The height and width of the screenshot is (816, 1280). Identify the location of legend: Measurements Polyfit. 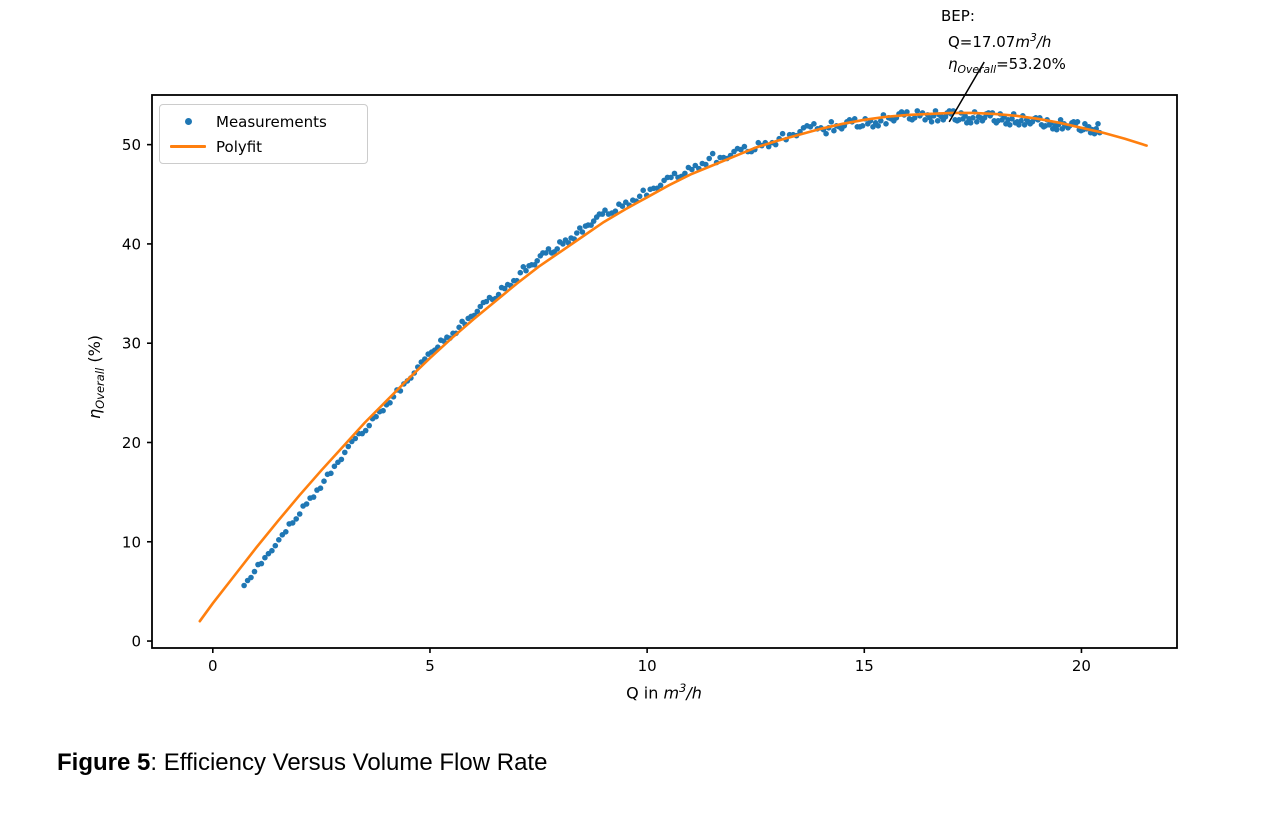
(263, 134).